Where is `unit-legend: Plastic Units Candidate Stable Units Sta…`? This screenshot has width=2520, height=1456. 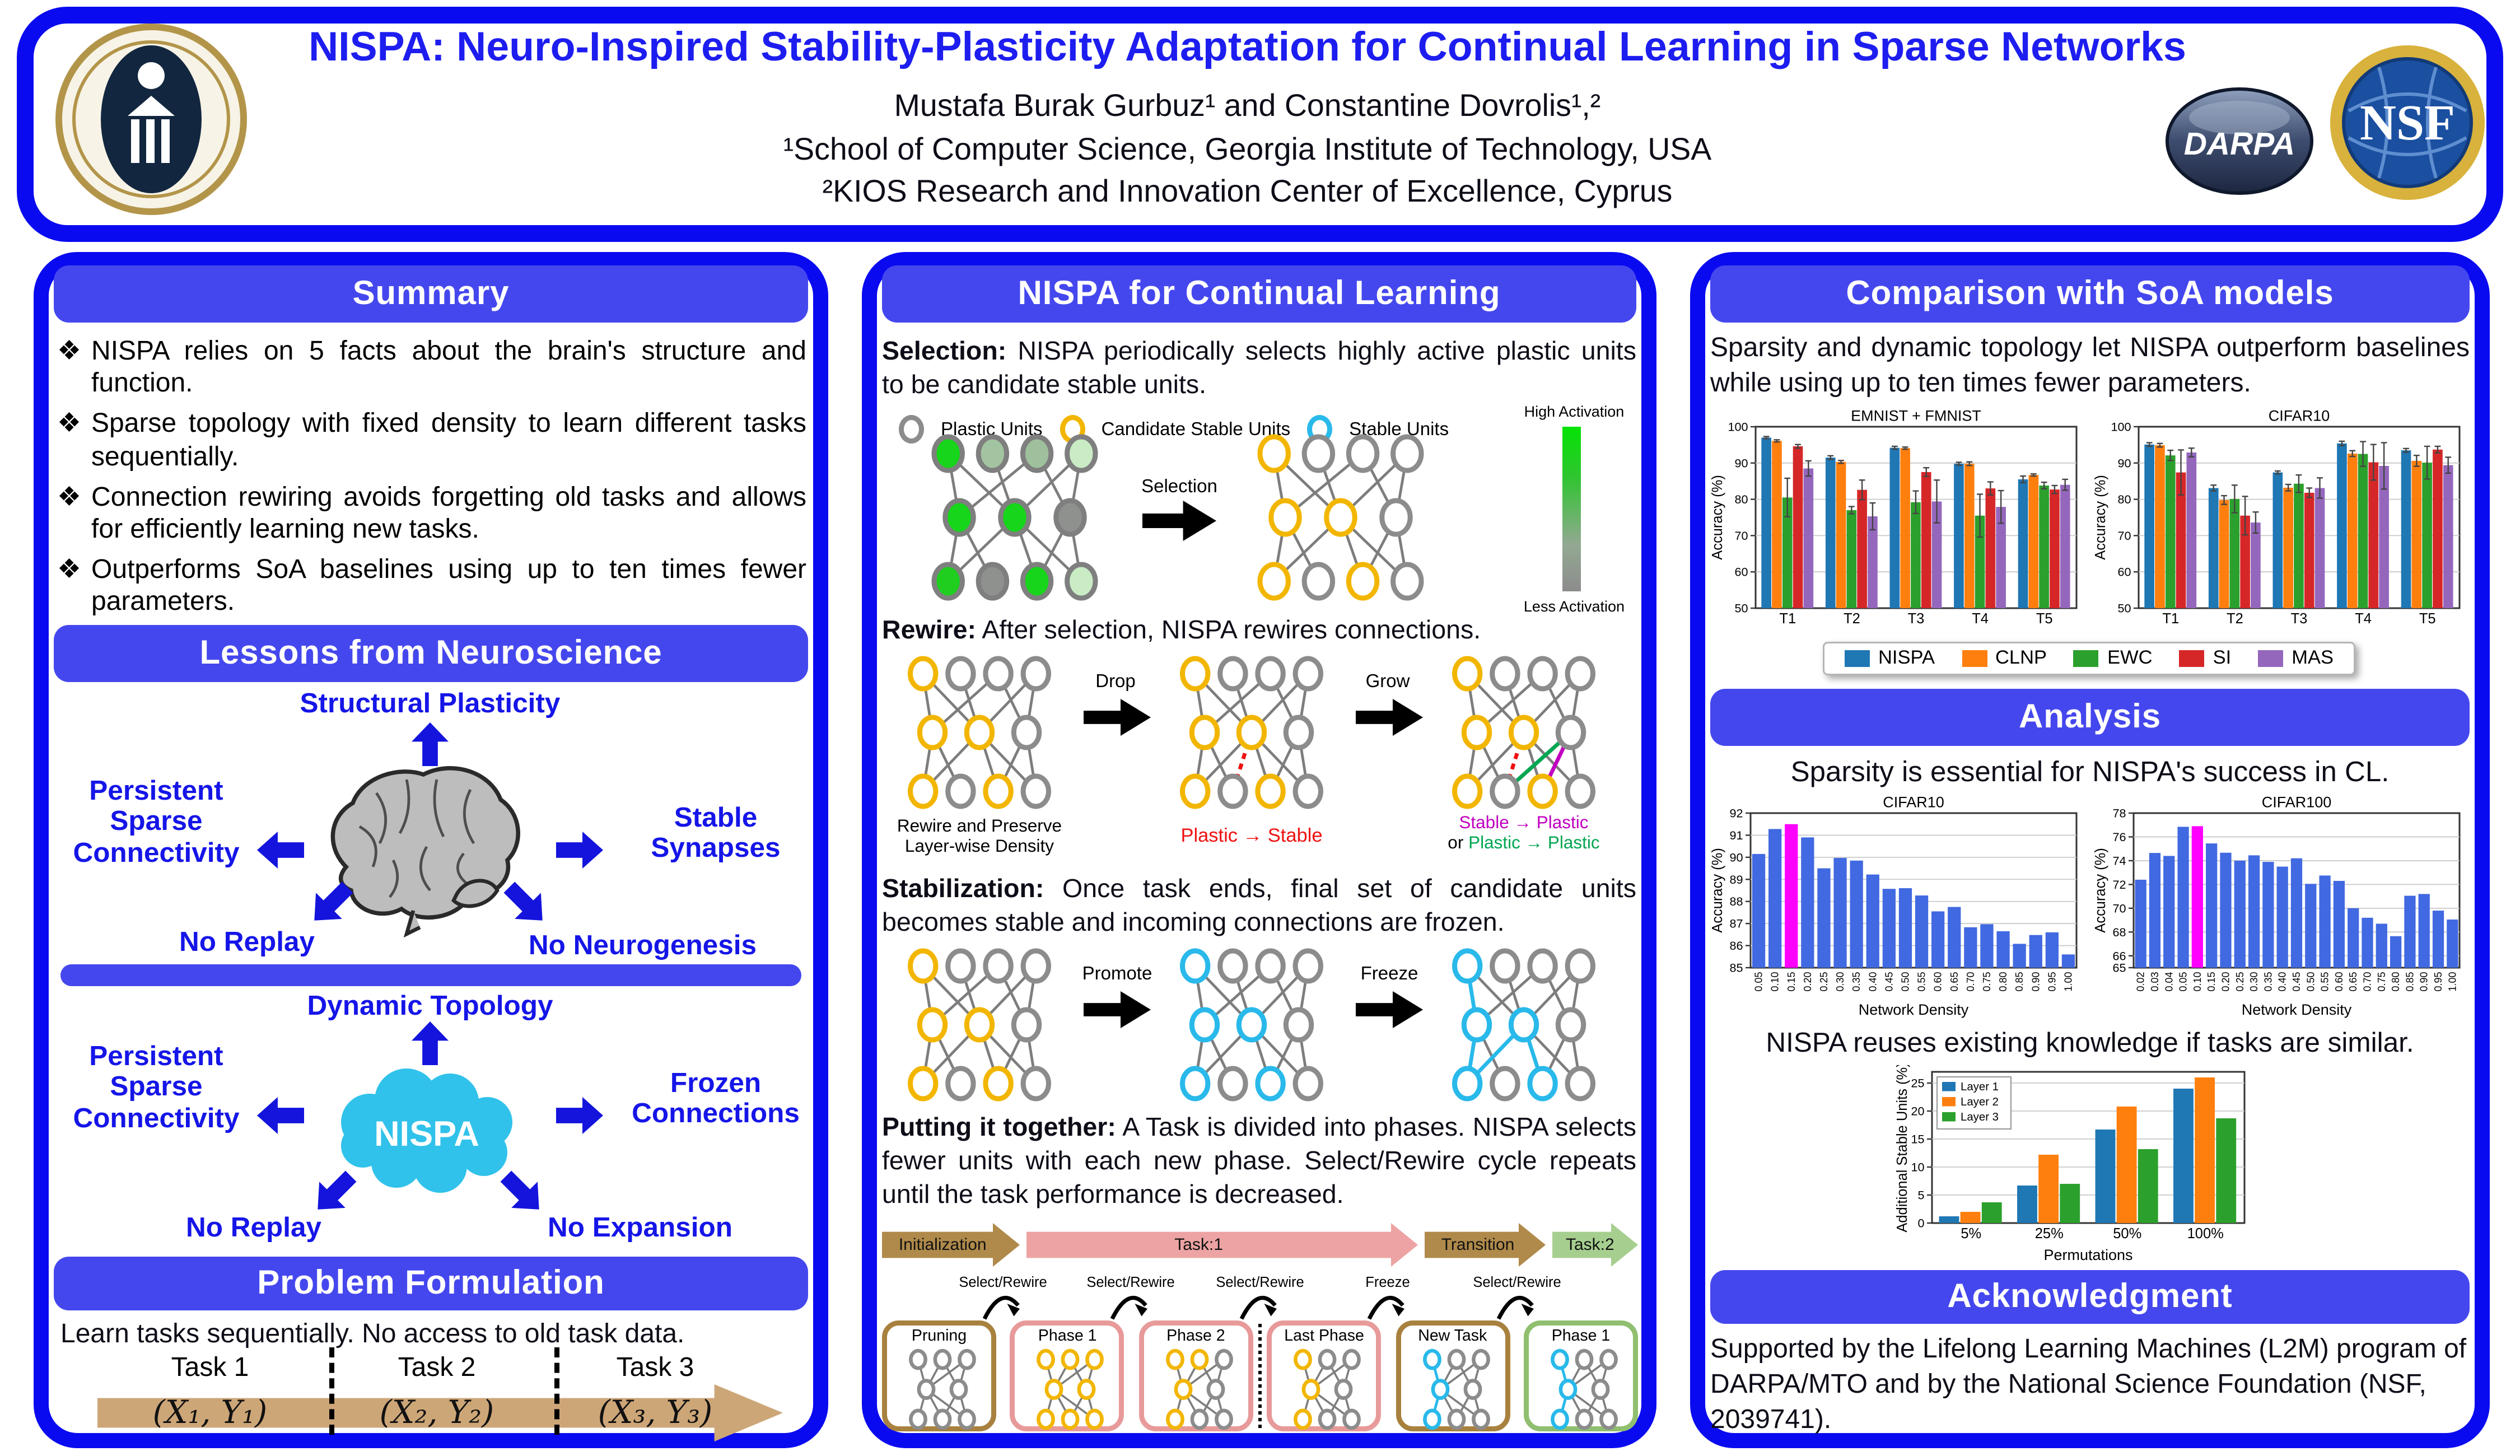
unit-legend: Plastic Units Candidate Stable Units Sta… is located at coordinates (1174, 430).